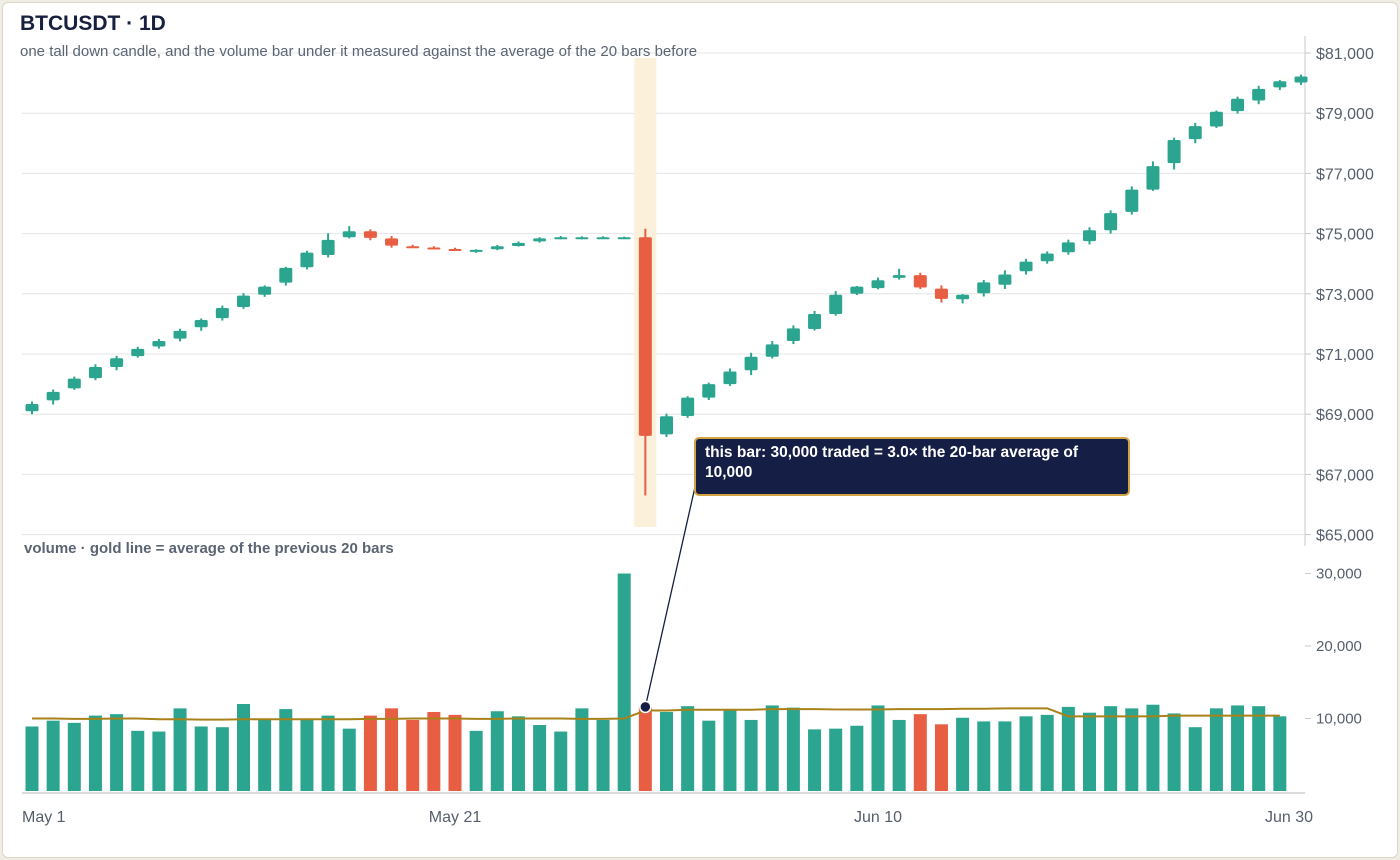 The height and width of the screenshot is (860, 1400). I want to click on price-tick-label: $65,000, so click(1345, 536).